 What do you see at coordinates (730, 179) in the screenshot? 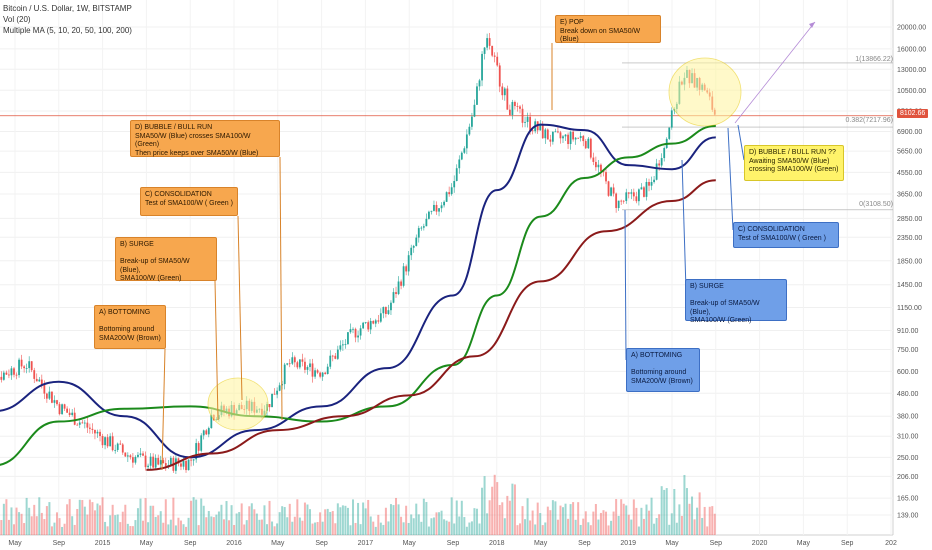
I see `callout-leader-line` at bounding box center [730, 179].